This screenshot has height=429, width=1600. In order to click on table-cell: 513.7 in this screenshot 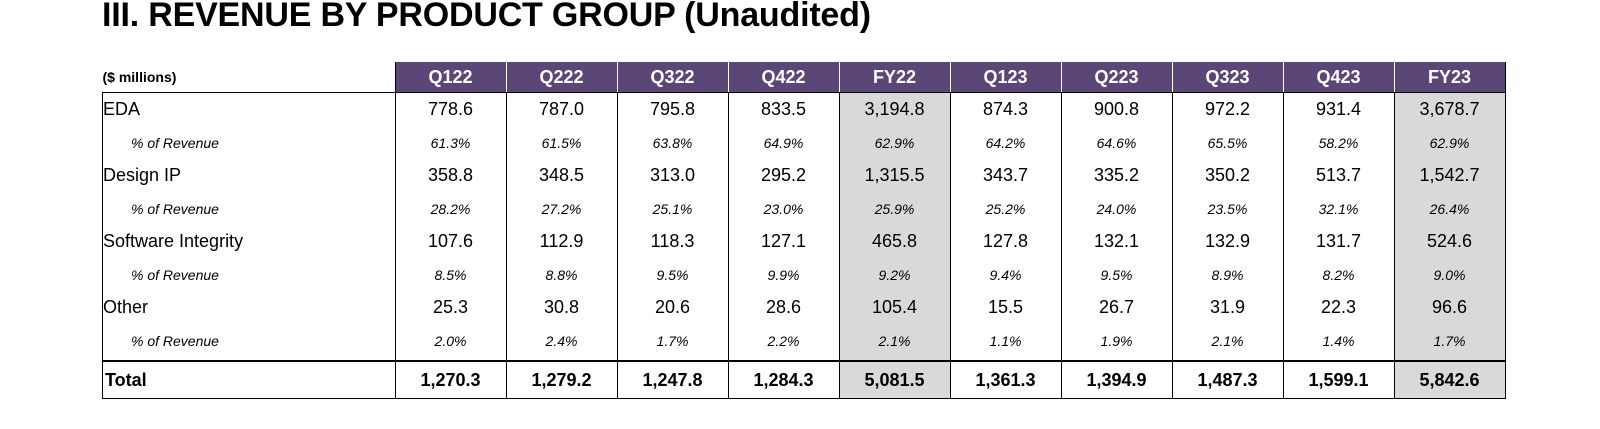, I will do `click(1338, 175)`.